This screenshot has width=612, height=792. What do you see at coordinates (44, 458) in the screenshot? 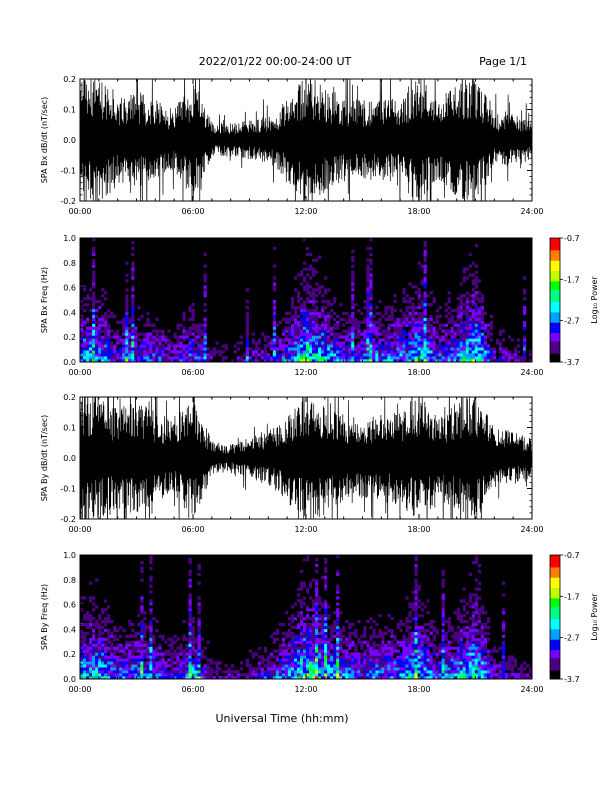
I see `y-axis-title: SPA By dB/dt (nT/sec)` at bounding box center [44, 458].